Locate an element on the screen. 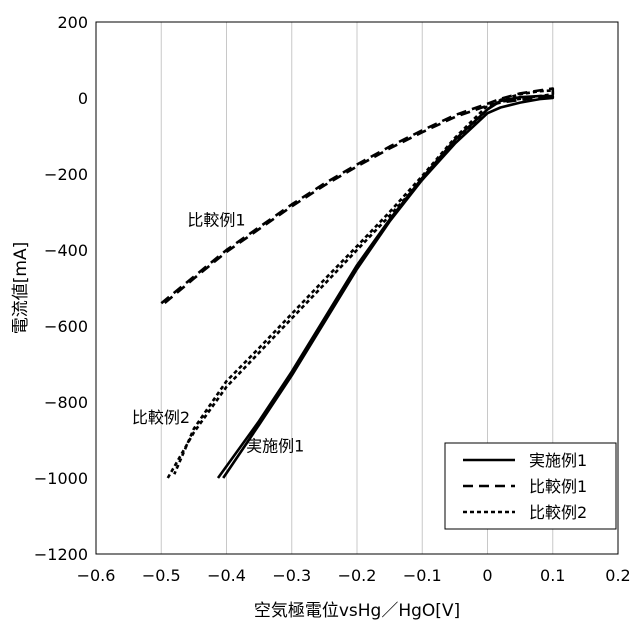  annotation-label: 実施例1 is located at coordinates (275, 446).